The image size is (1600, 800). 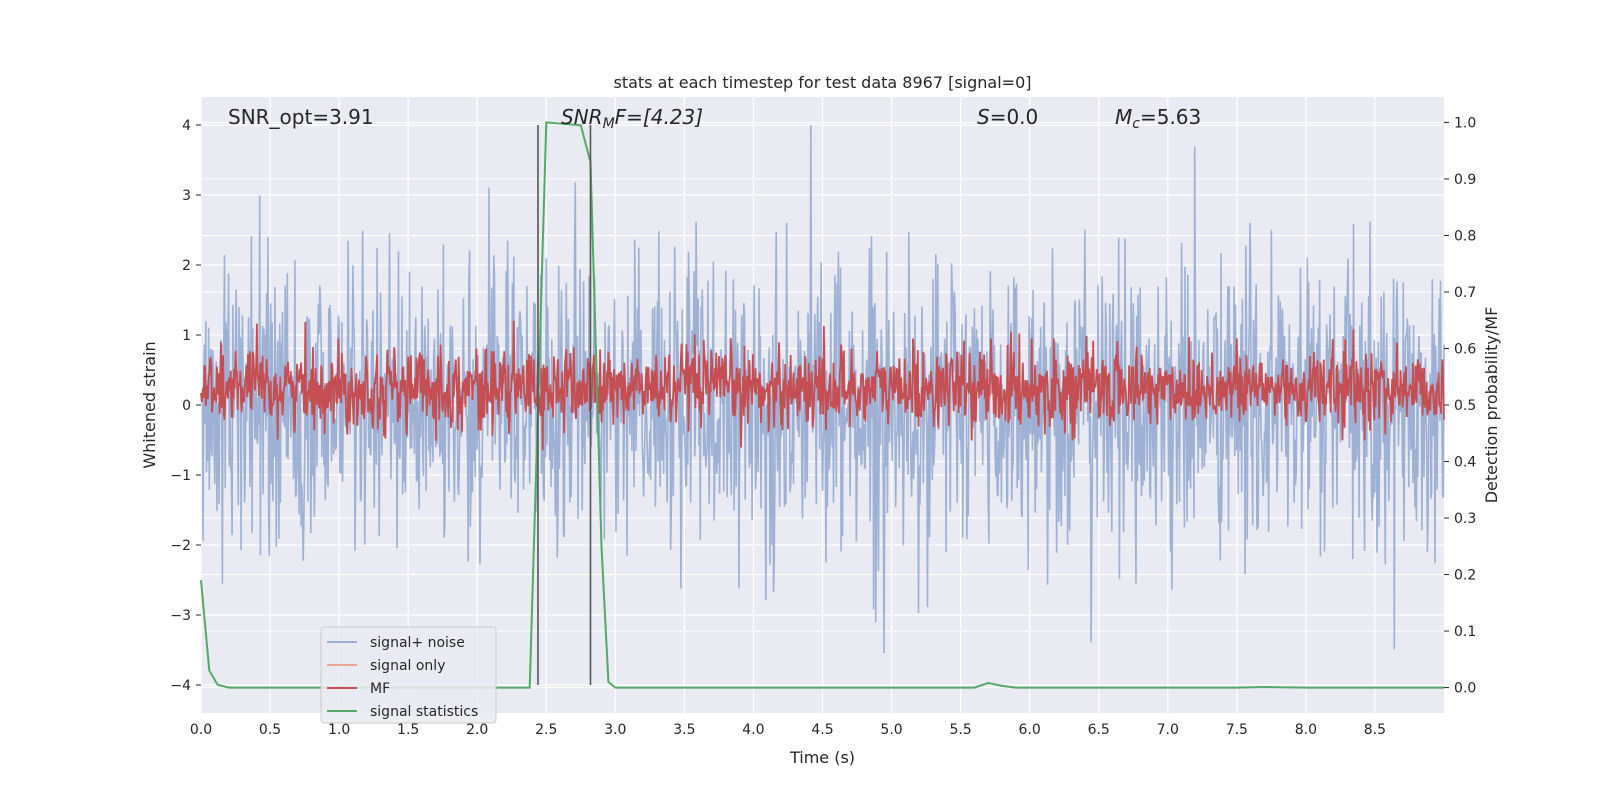 I want to click on y-right-tick-label: 0.7, so click(x=1465, y=293).